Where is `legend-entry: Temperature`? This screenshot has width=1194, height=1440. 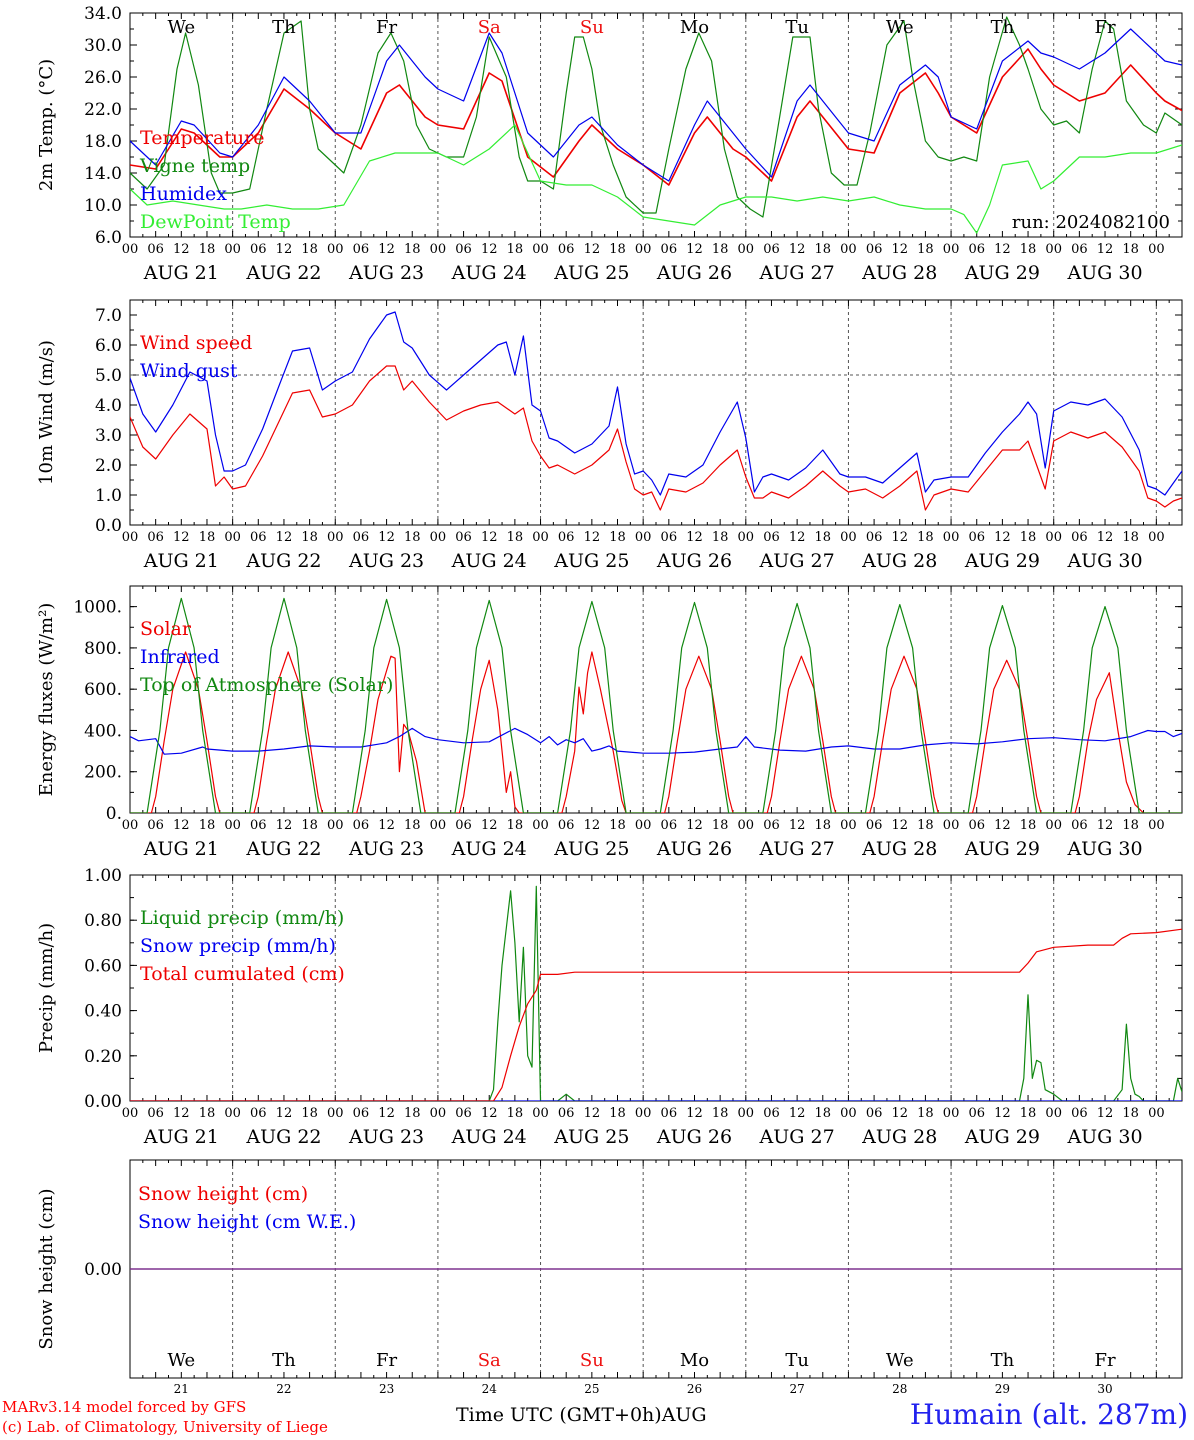
legend-entry: Temperature is located at coordinates (202, 138).